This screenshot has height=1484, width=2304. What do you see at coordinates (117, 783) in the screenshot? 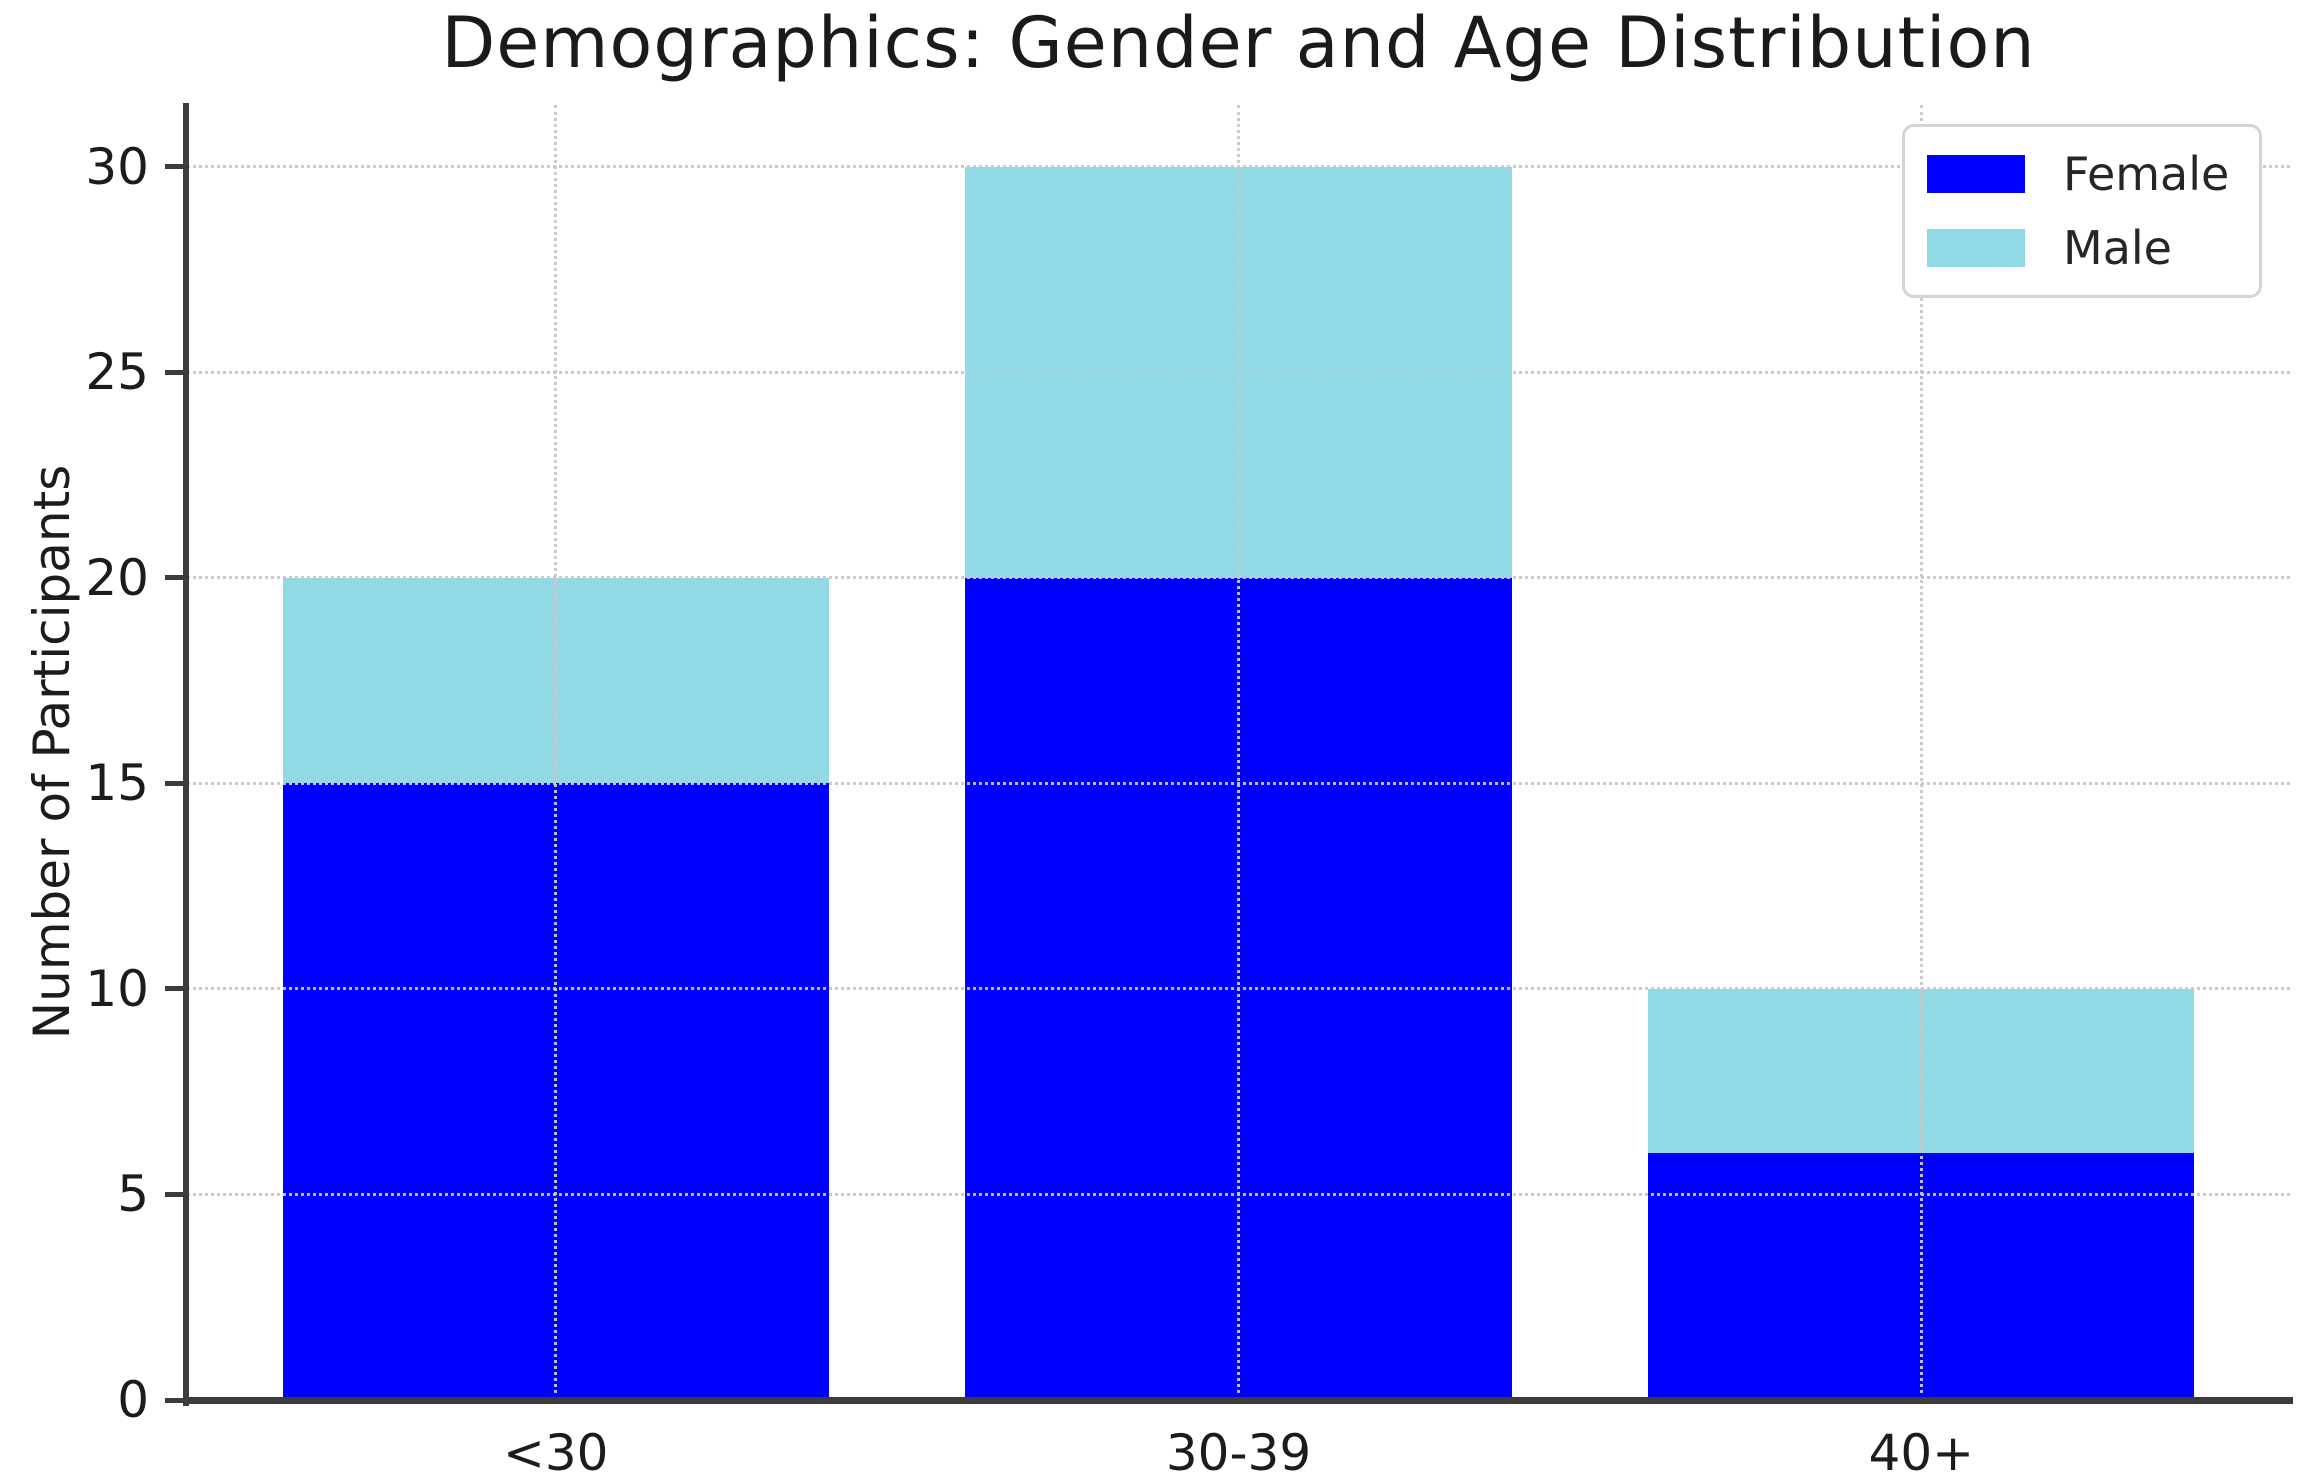
I see `y-tick-label: 15` at bounding box center [117, 783].